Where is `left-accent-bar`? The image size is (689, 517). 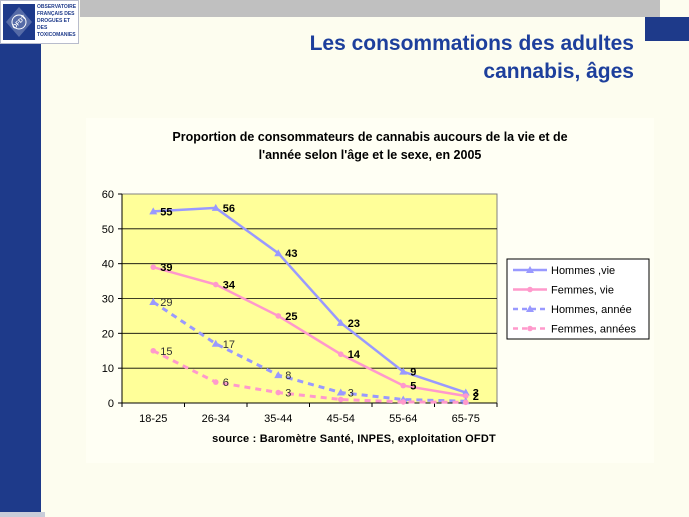
left-accent-bar is located at coordinates (20, 258).